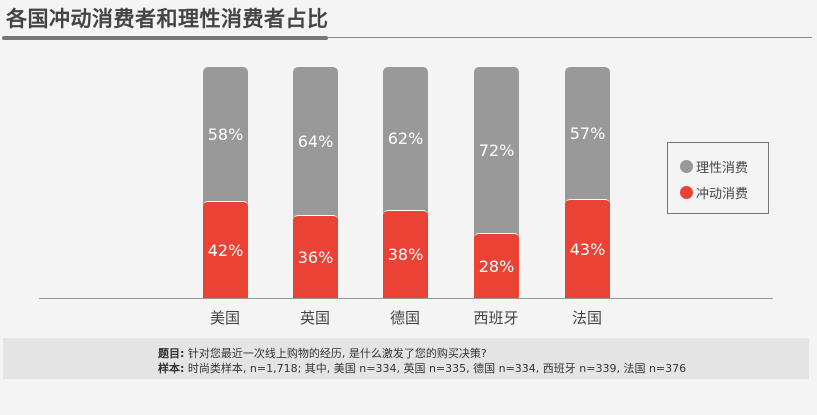  I want to click on bar-segment-rational: 62%, so click(405, 141).